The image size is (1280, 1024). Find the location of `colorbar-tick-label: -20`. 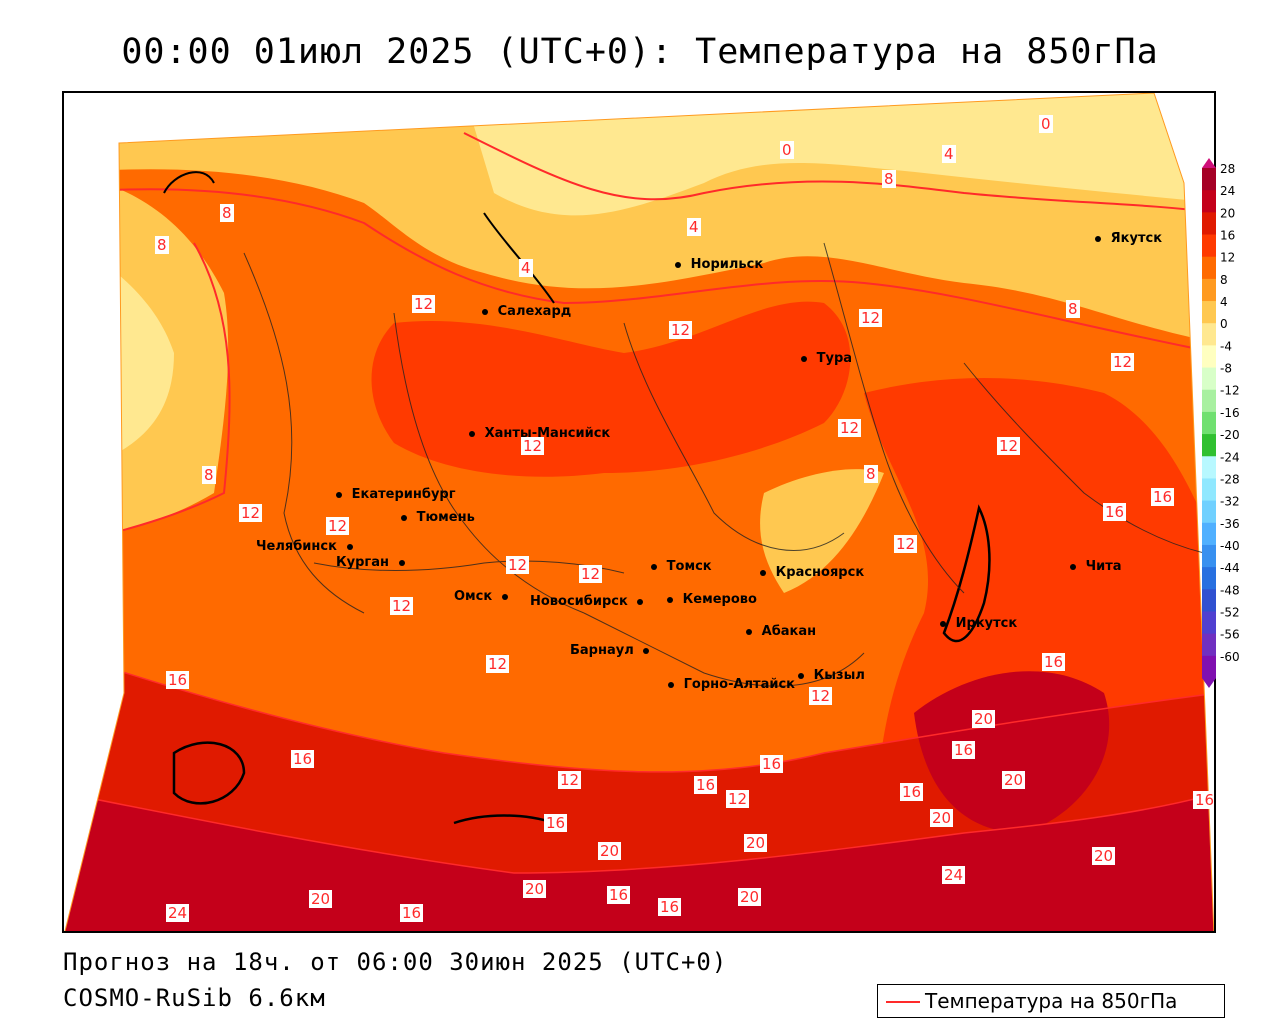

colorbar-tick-label: -20 is located at coordinates (1230, 435).